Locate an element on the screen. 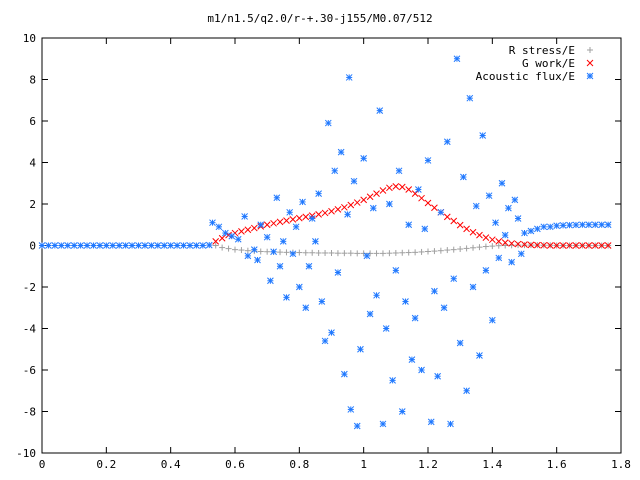  x-tick-label: 0.8 is located at coordinates (299, 464).